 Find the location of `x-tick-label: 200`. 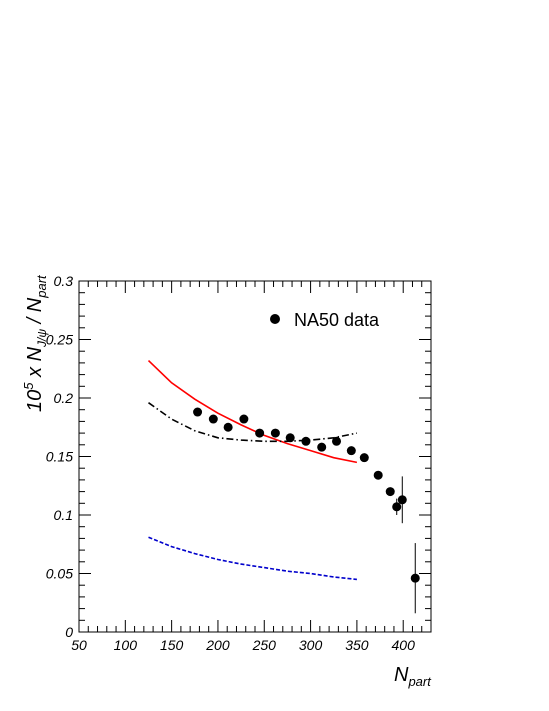

x-tick-label: 200 is located at coordinates (217, 645).